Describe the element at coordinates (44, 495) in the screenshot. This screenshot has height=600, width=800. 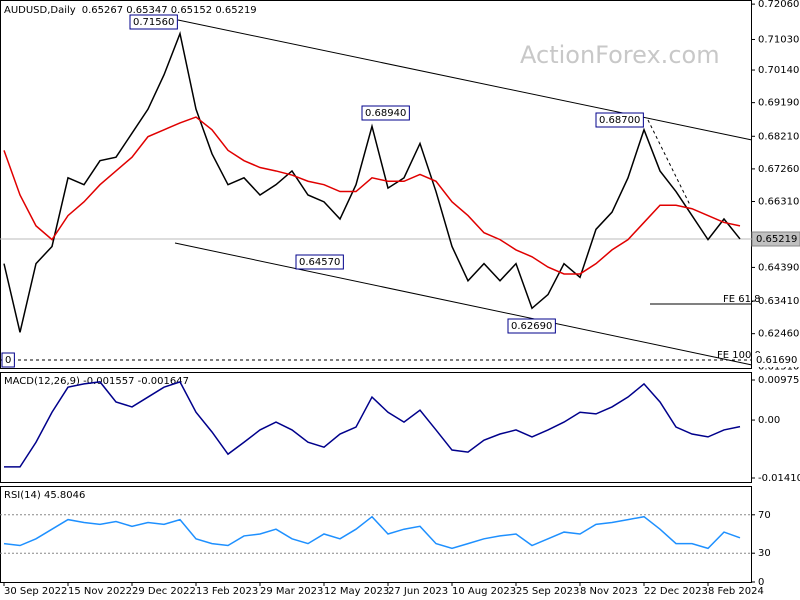
I see `rsi-title: RSI(14) 45.8046` at that location.